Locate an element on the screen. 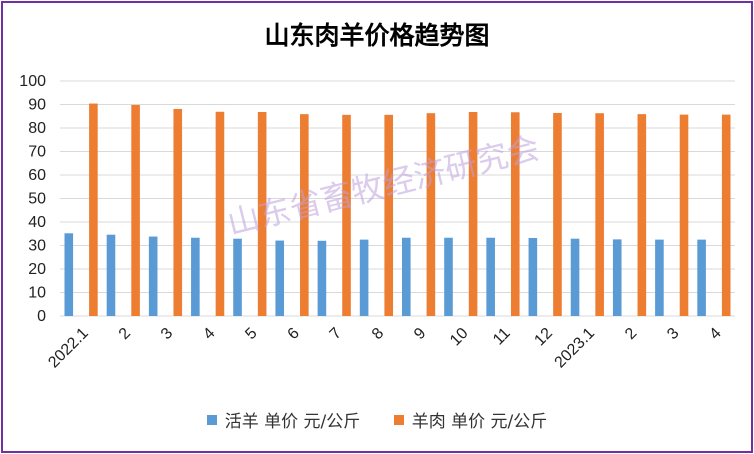  y-tick-label-70: 70 is located at coordinates (37, 152).